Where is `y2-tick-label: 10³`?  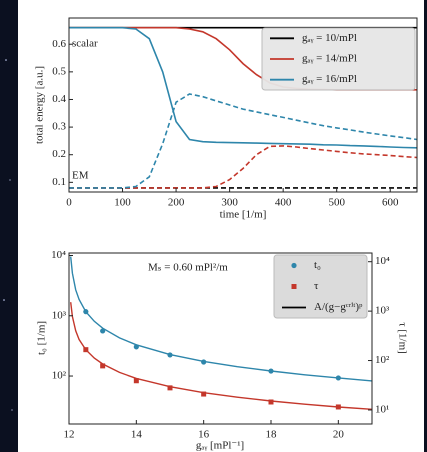 y2-tick-label: 10³ is located at coordinates (382, 311).